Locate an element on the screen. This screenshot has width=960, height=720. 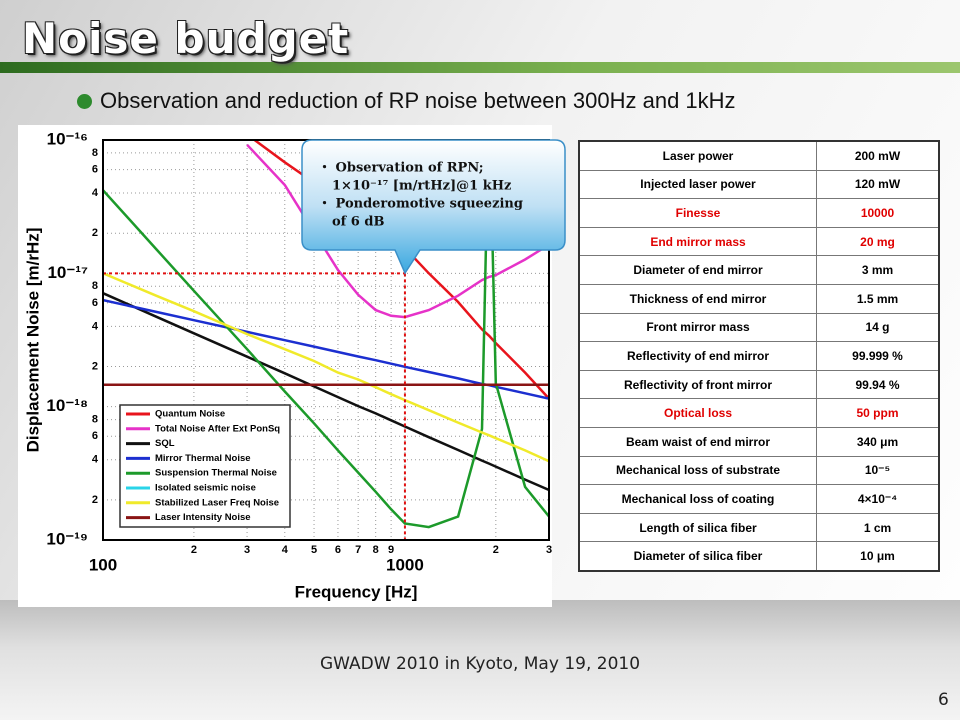
table-row: Optical loss 50 ppm is located at coordinates (759, 413).